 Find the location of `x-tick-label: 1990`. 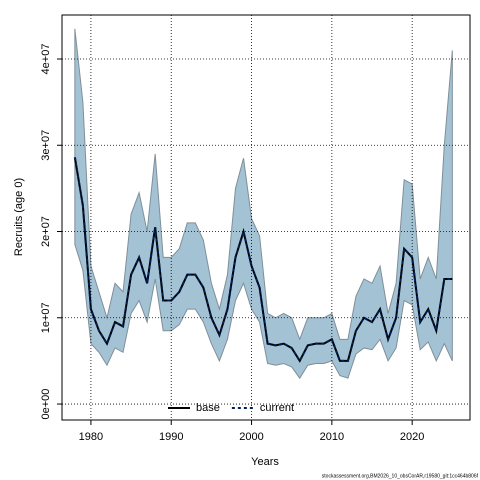

x-tick-label: 1990 is located at coordinates (171, 437).